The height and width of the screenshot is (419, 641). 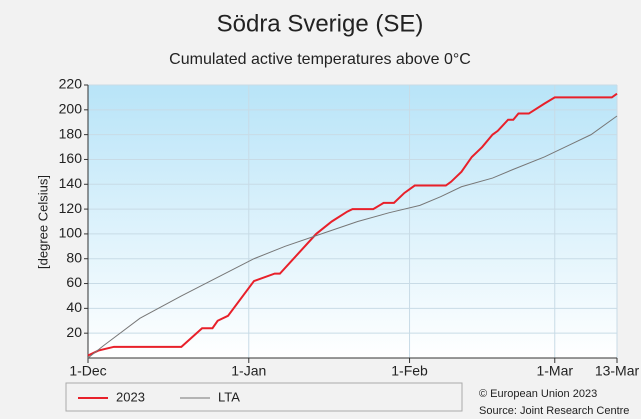 I want to click on x-tick-label: 1-Dec, so click(x=87, y=371).